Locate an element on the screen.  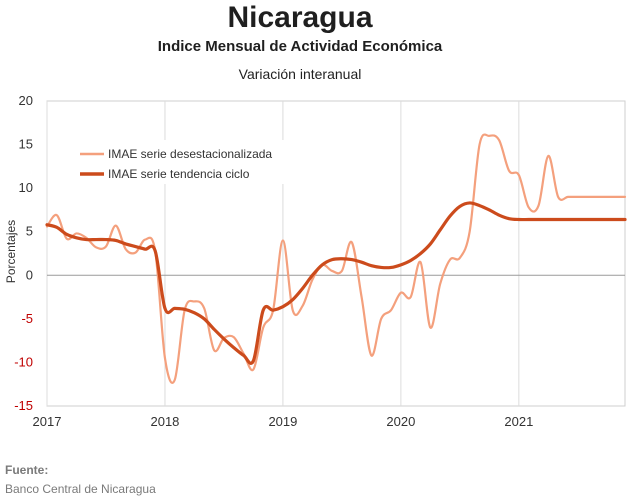
y-tick-label: -5 is located at coordinates (27, 318).